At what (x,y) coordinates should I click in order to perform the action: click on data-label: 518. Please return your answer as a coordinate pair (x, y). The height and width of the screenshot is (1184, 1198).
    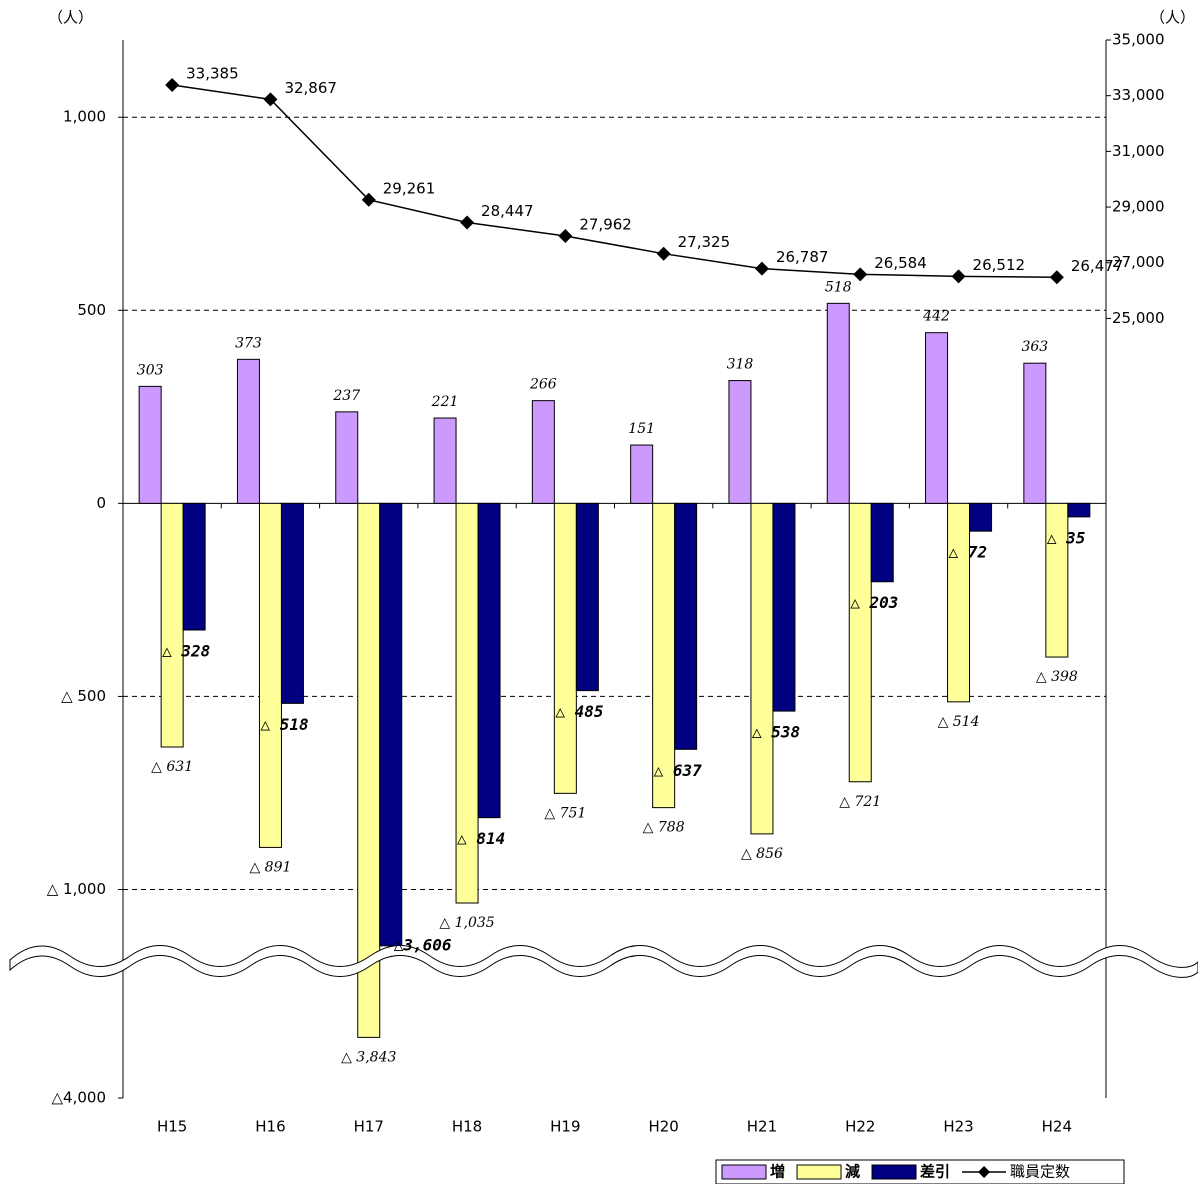
    Looking at the image, I should click on (838, 287).